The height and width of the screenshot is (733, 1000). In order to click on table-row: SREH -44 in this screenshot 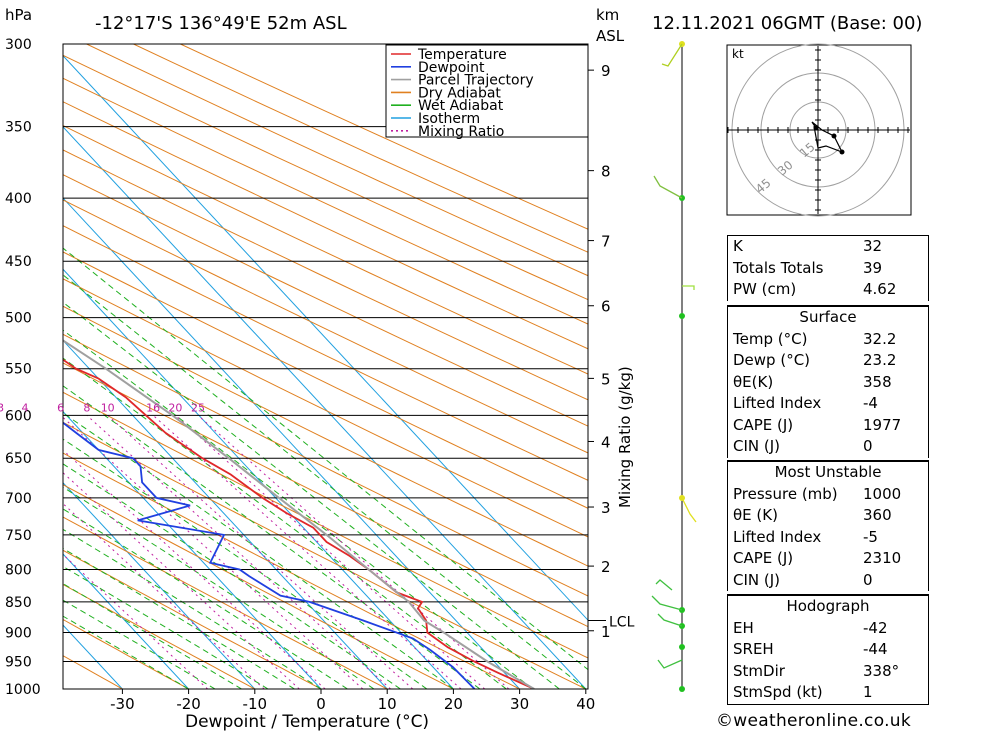, I will do `click(828, 650)`.